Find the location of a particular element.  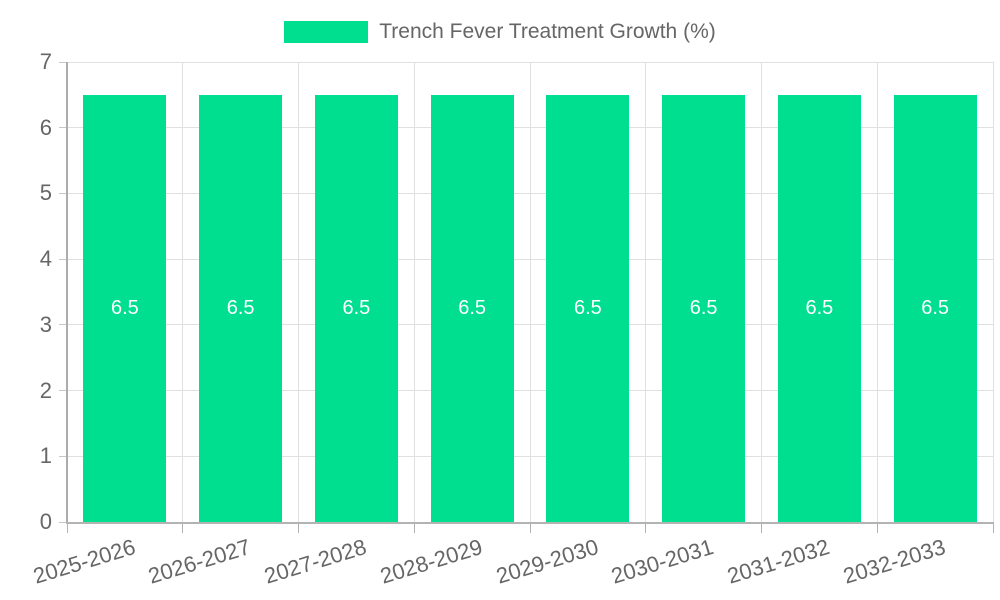

bar-2032-2033 is located at coordinates (935, 308).